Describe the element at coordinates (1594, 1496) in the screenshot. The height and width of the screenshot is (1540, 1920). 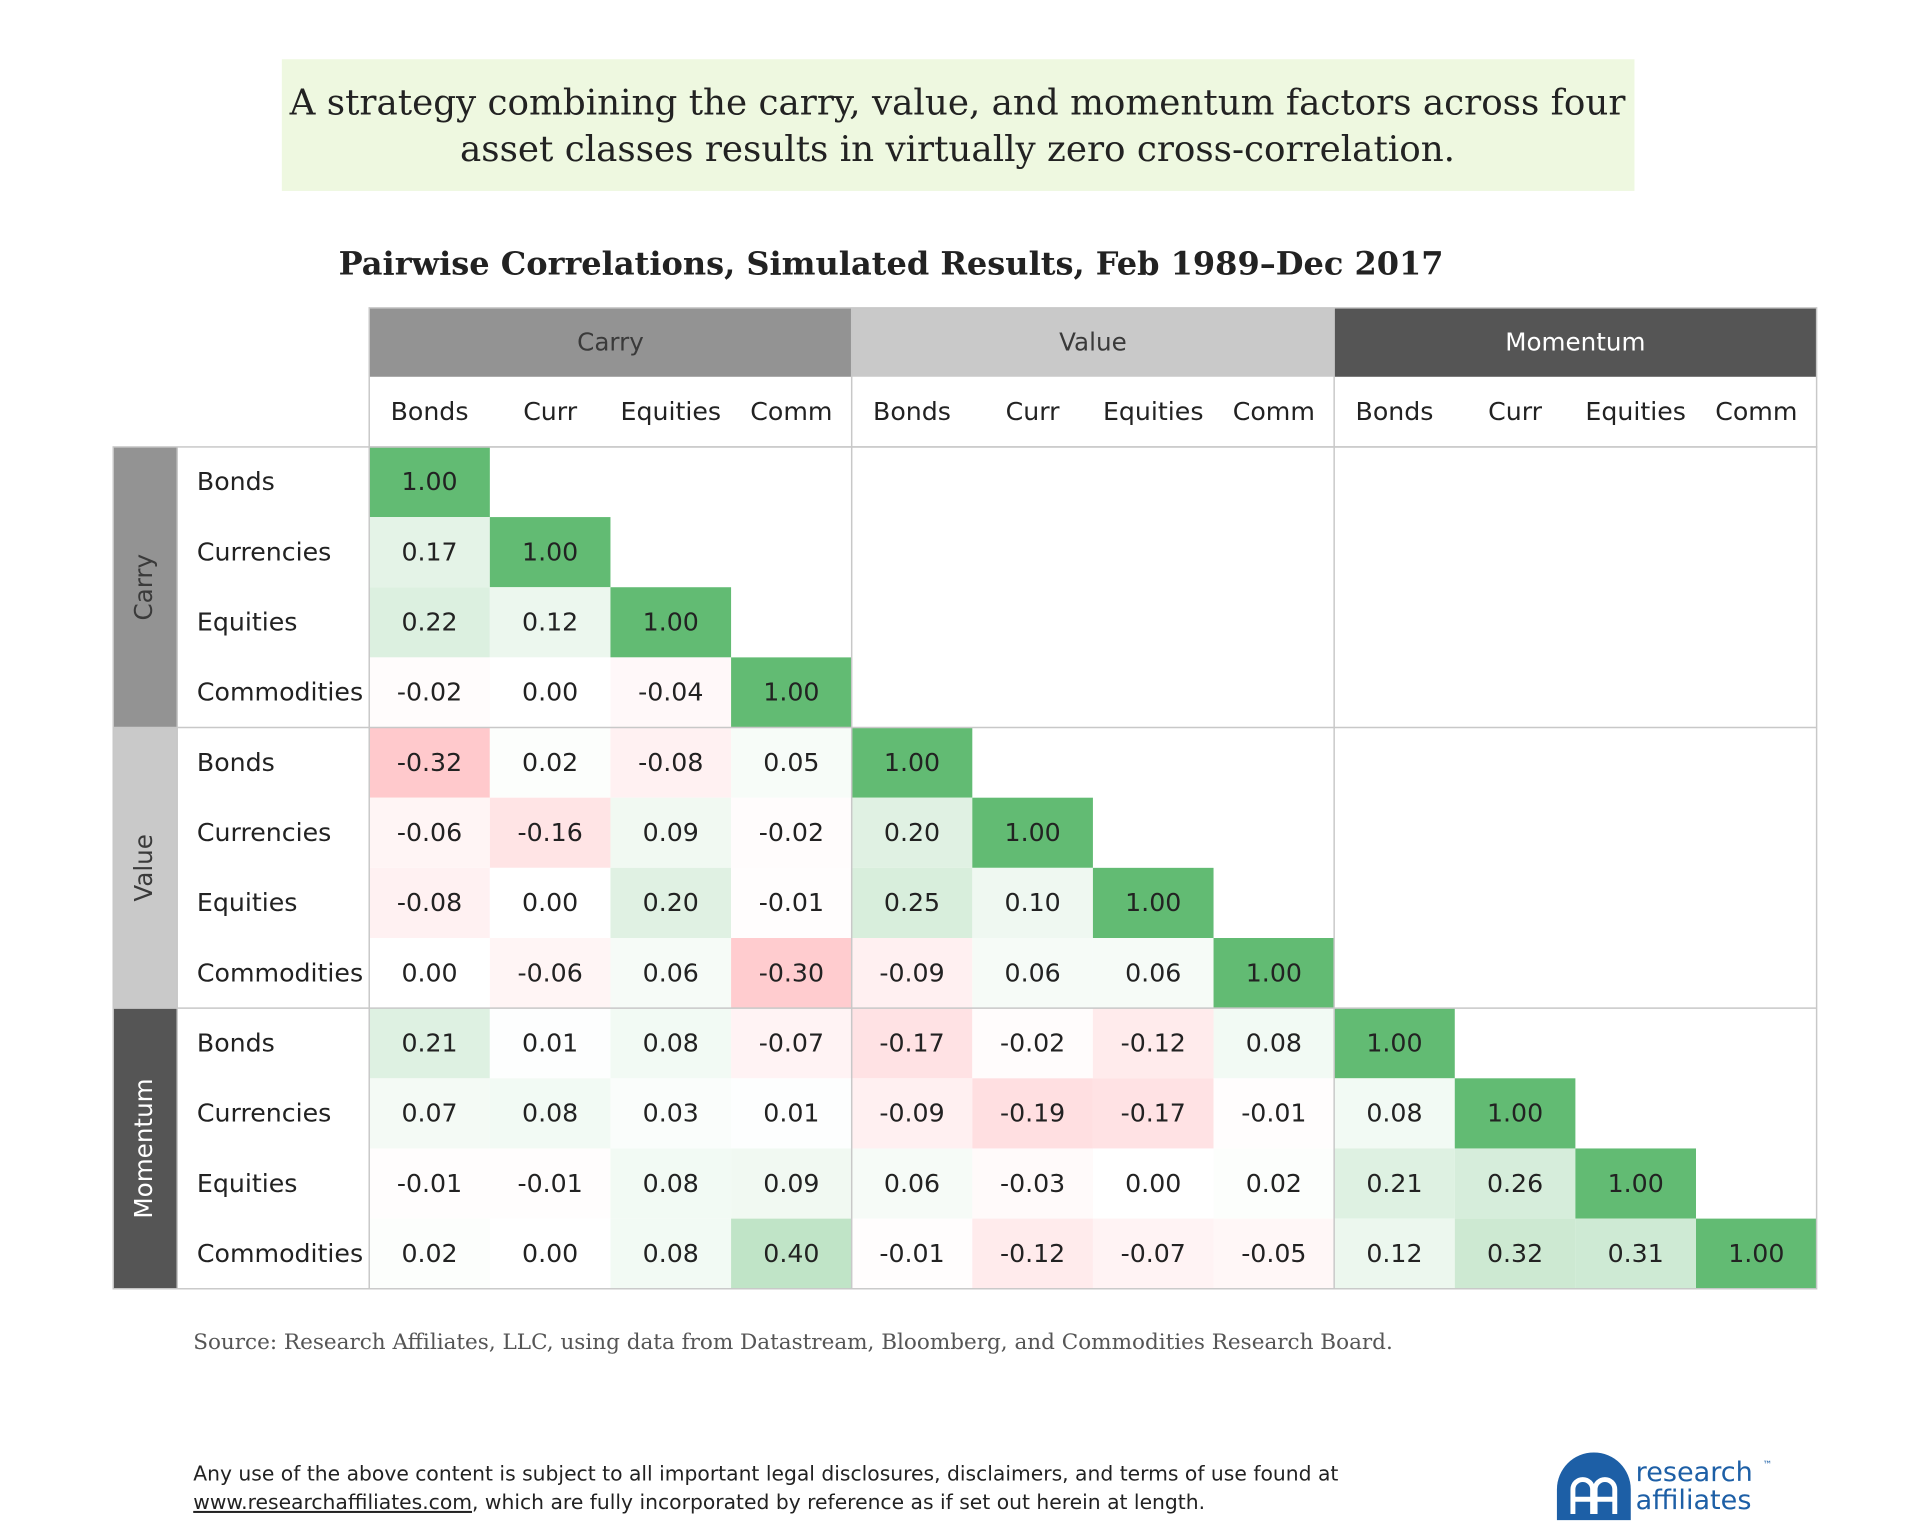
I see `logo-glyph` at that location.